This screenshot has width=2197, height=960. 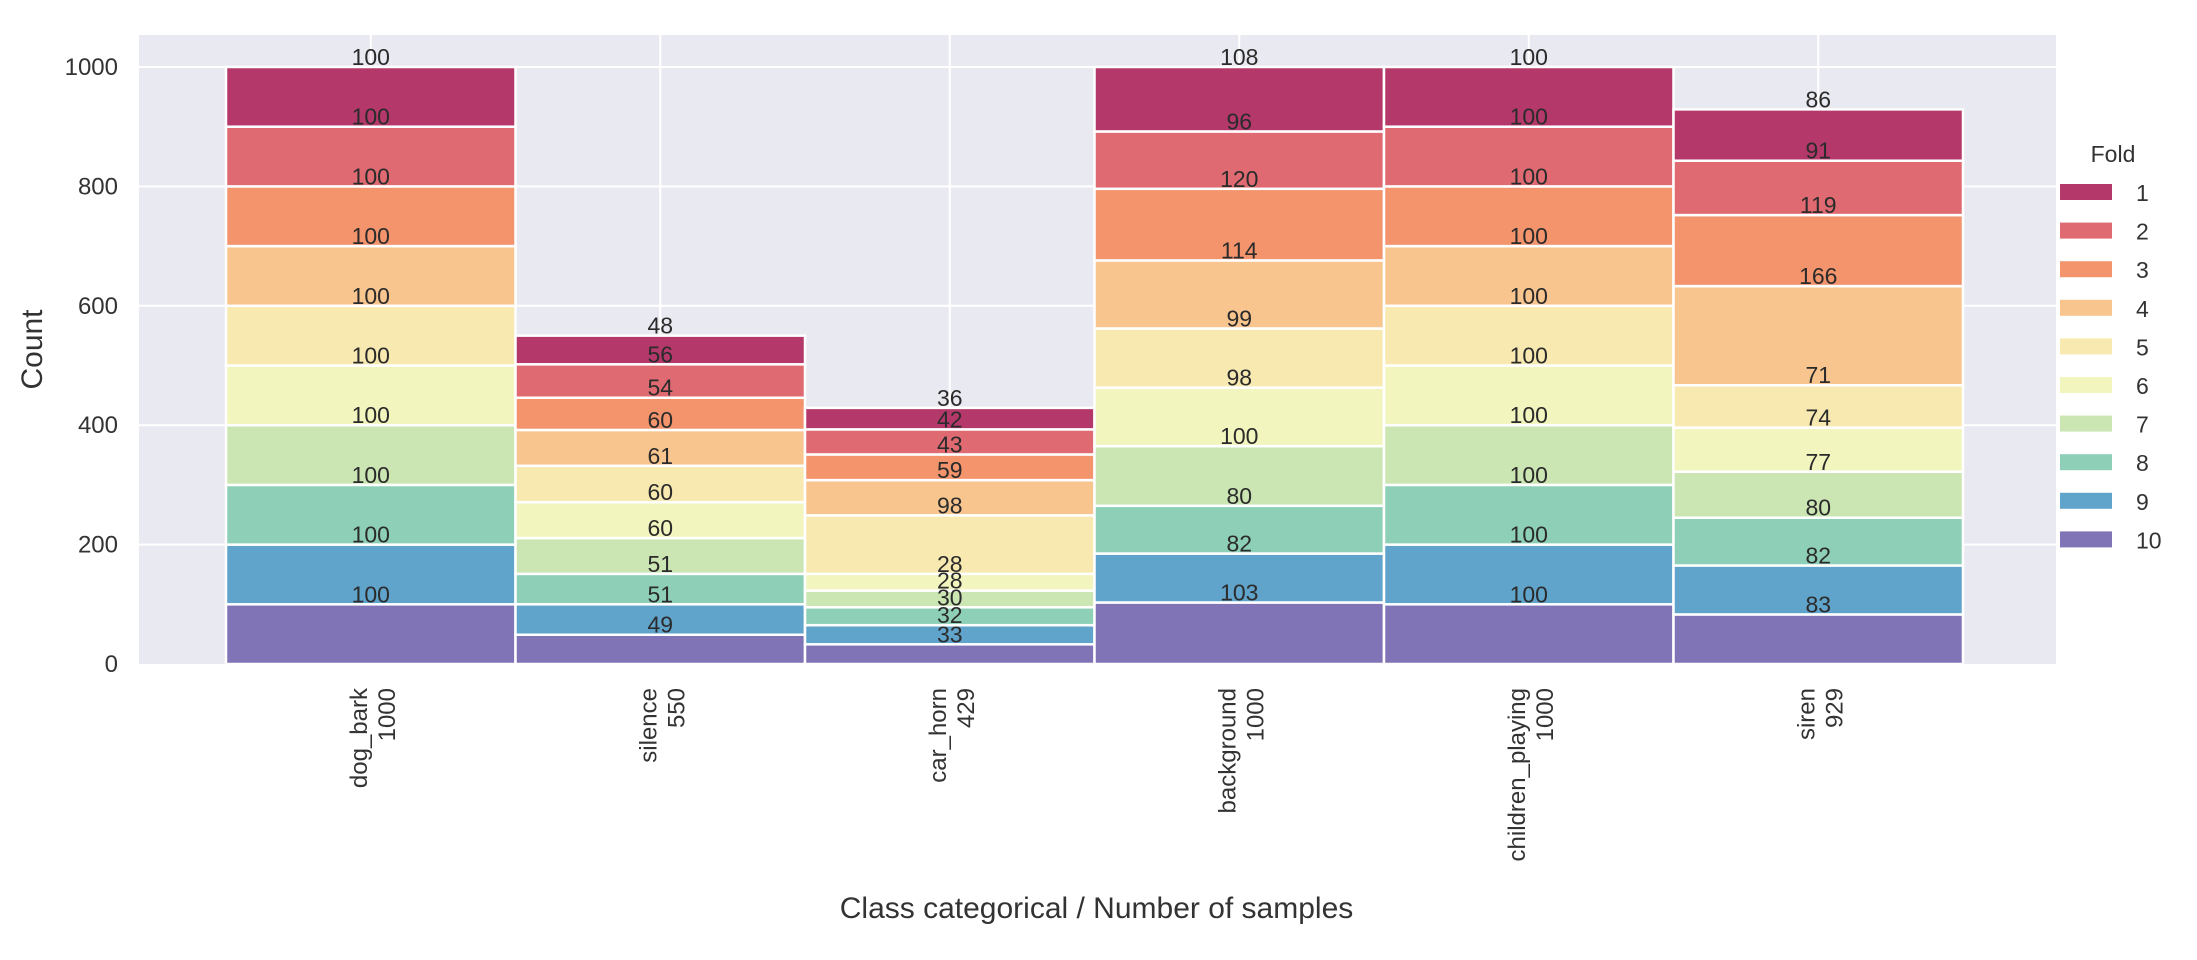 What do you see at coordinates (2142, 347) in the screenshot?
I see `legend-label: 5` at bounding box center [2142, 347].